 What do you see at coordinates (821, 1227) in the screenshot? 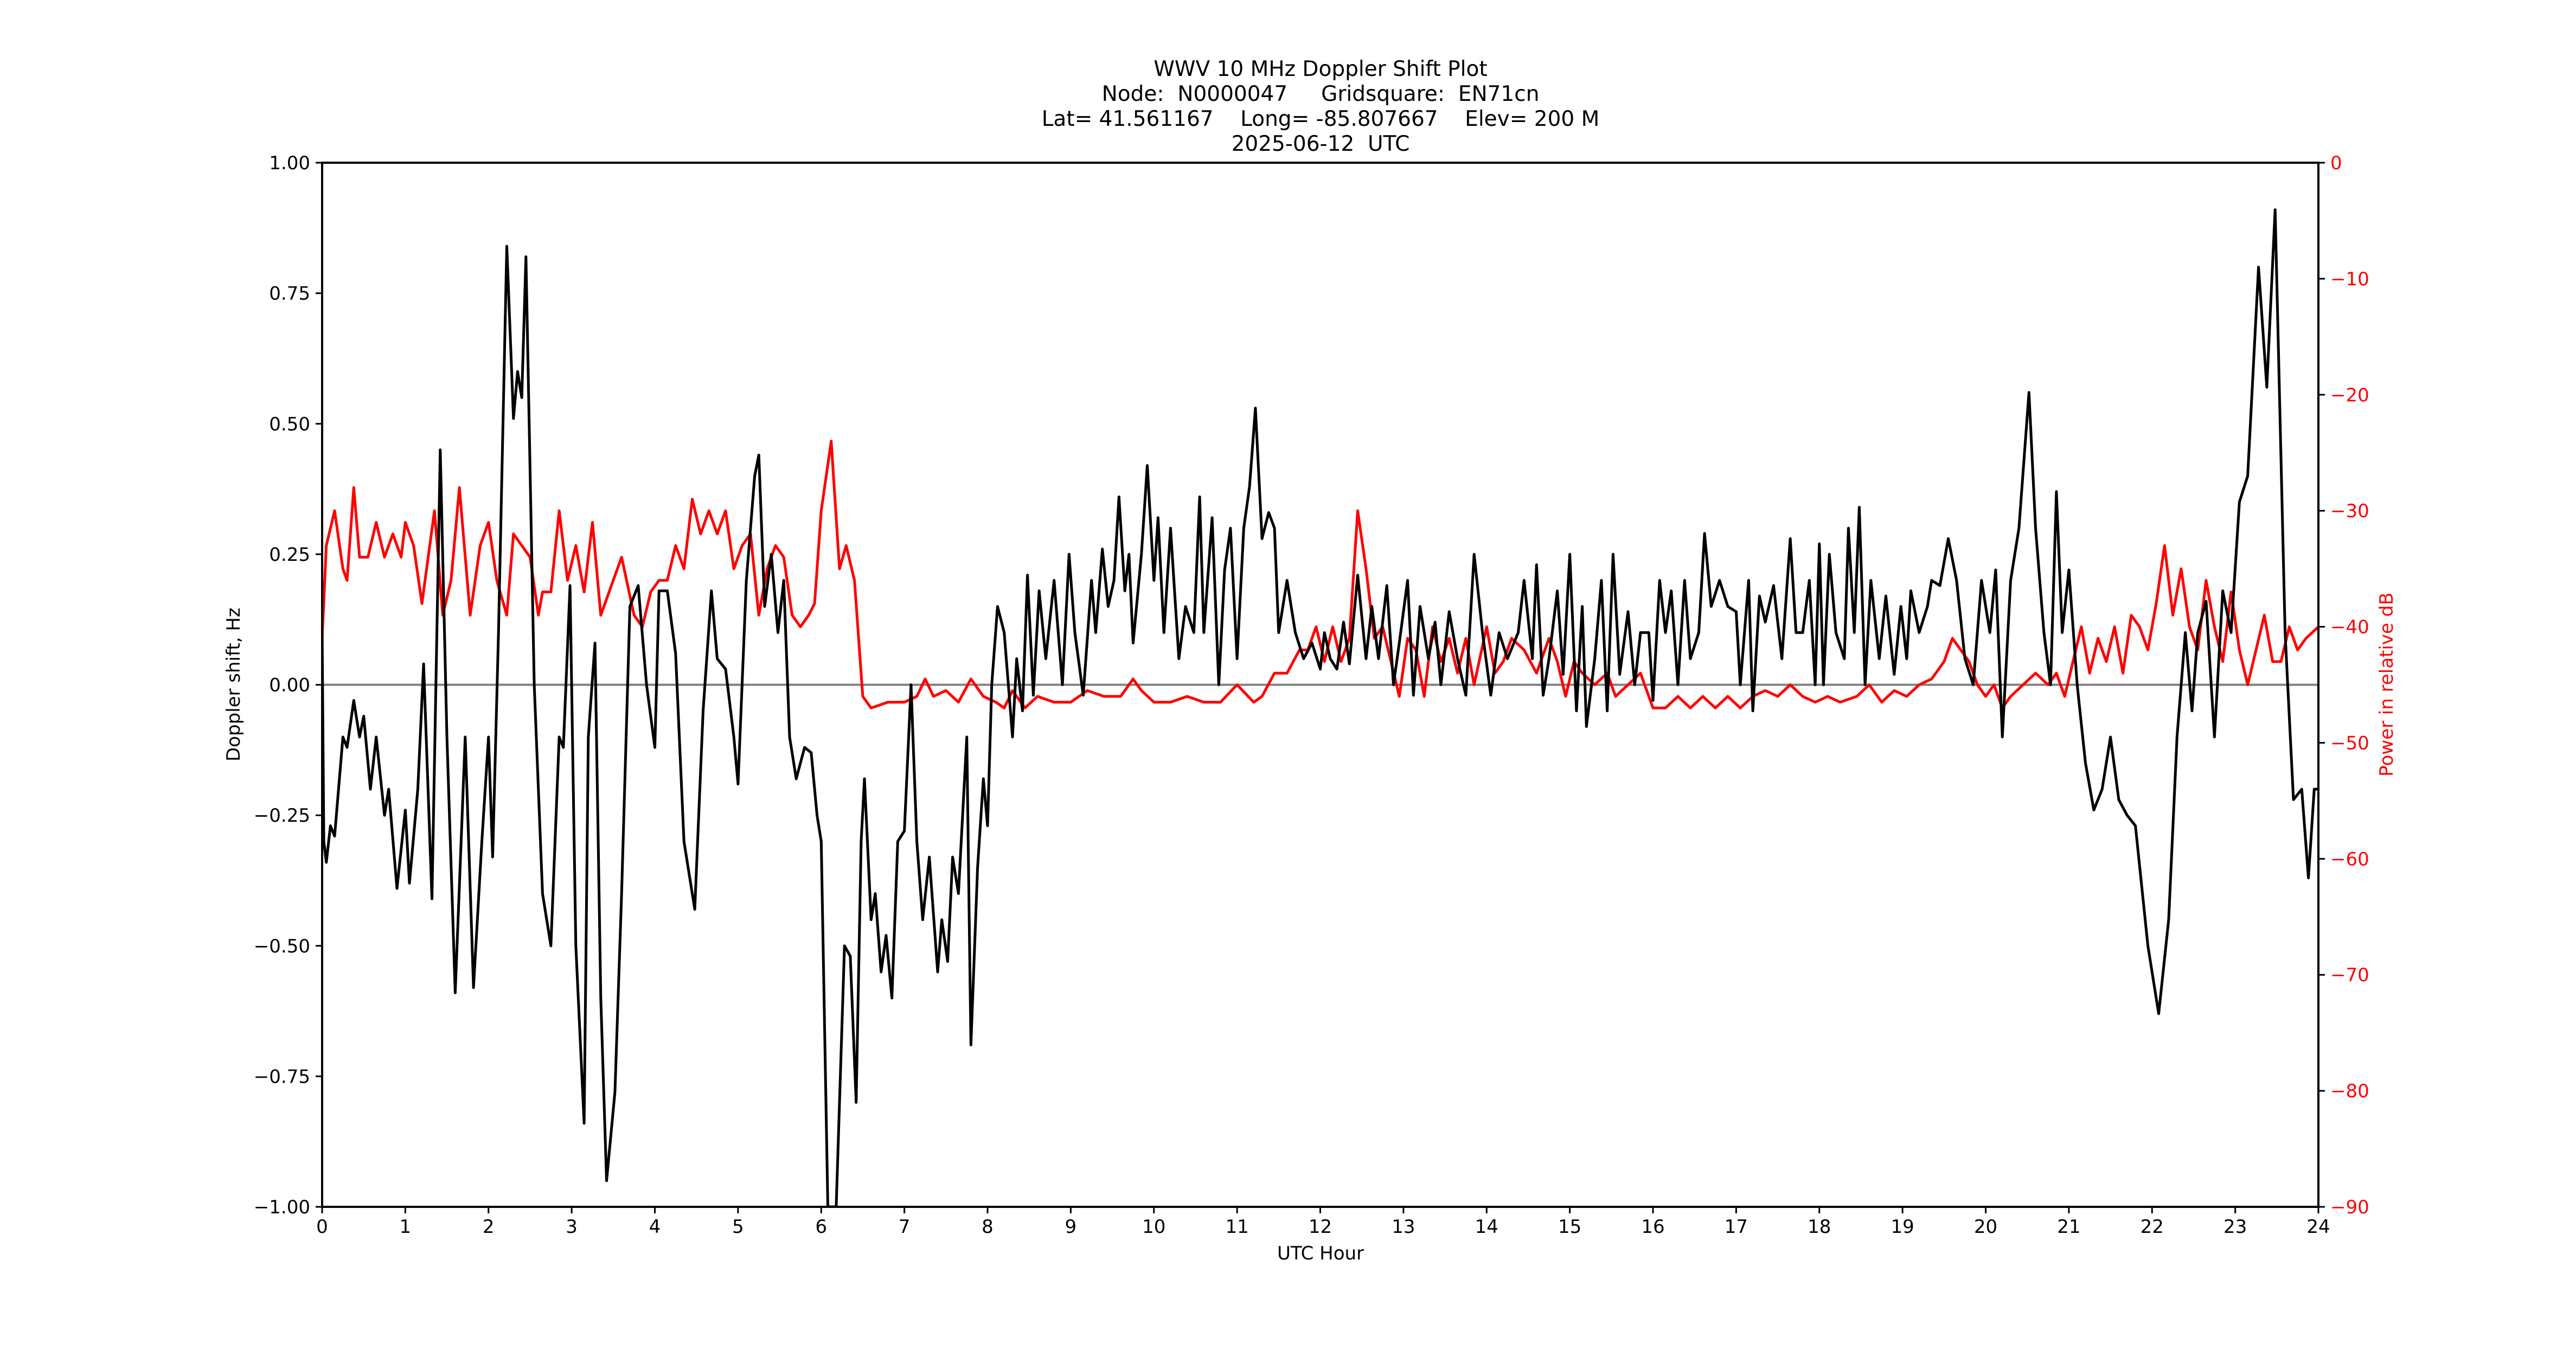
I see `x-tick-label: 6` at bounding box center [821, 1227].